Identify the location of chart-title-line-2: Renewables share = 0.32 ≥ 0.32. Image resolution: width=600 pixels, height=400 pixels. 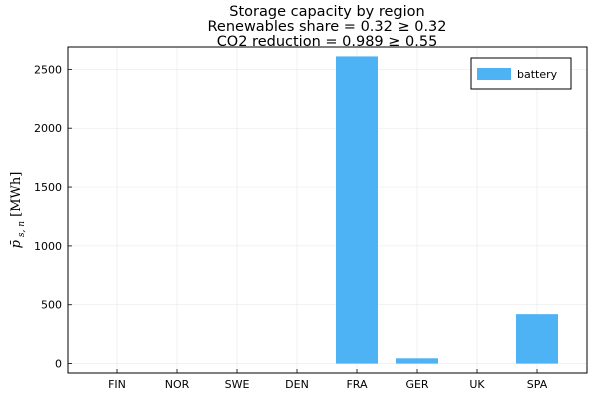
(326, 27).